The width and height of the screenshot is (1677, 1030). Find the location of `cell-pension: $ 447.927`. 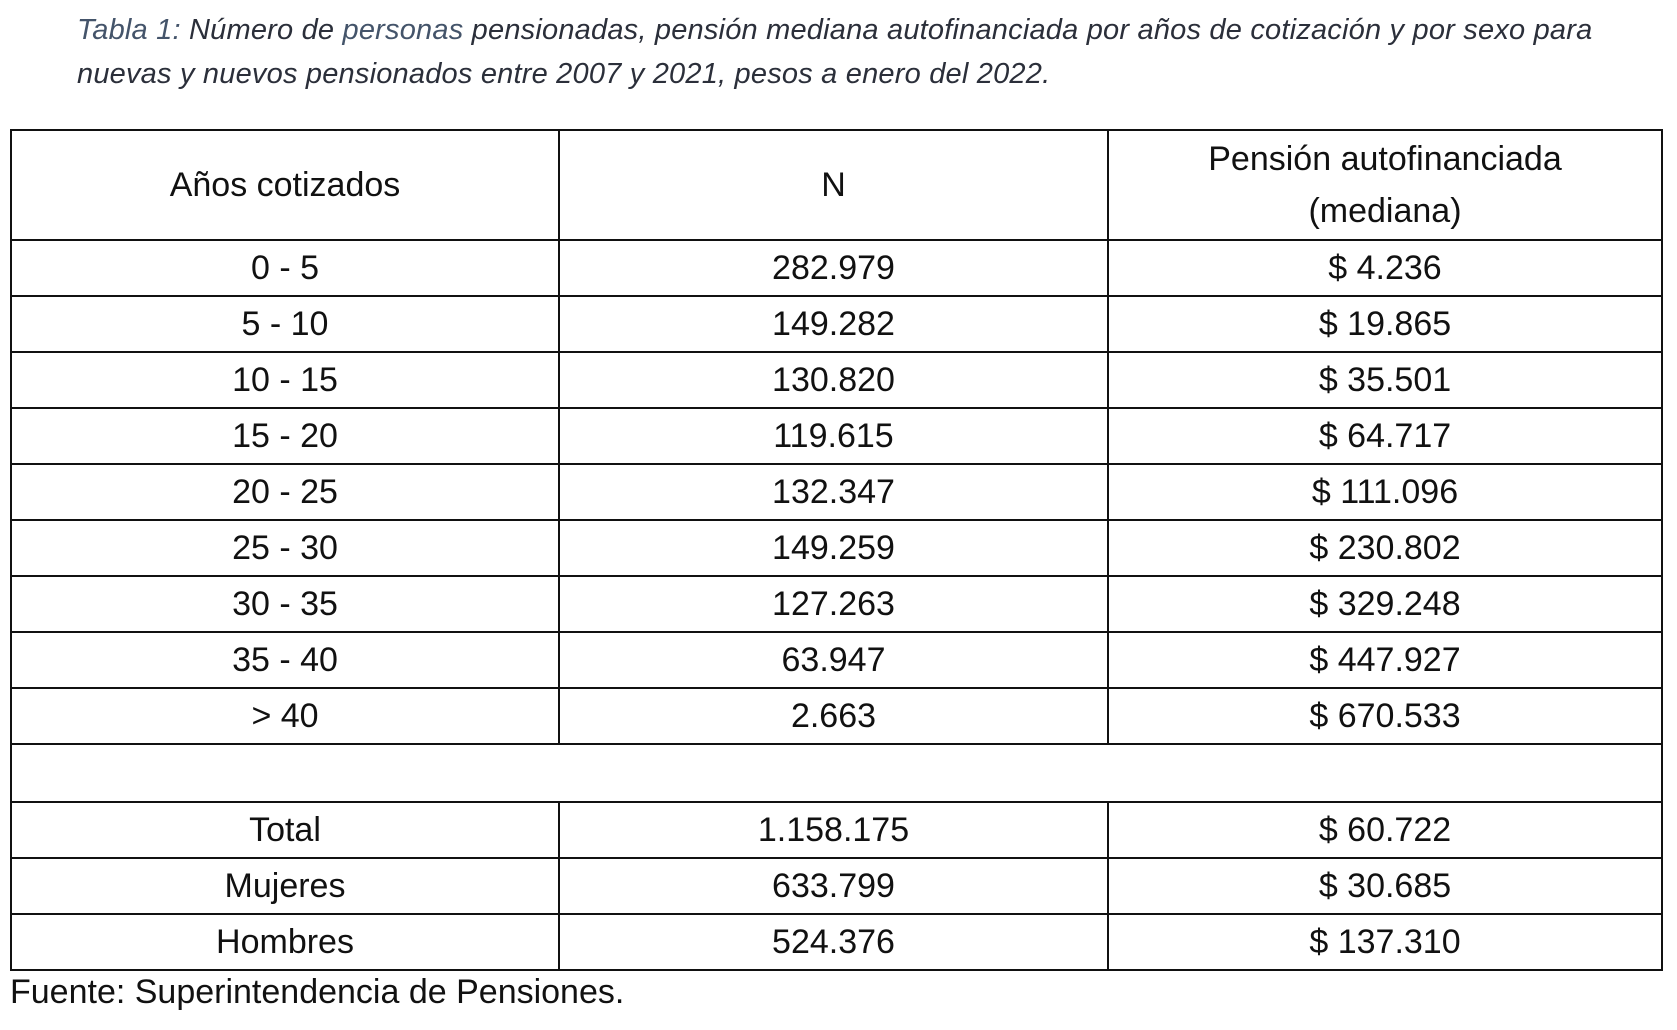

cell-pension: $ 447.927 is located at coordinates (1385, 660).